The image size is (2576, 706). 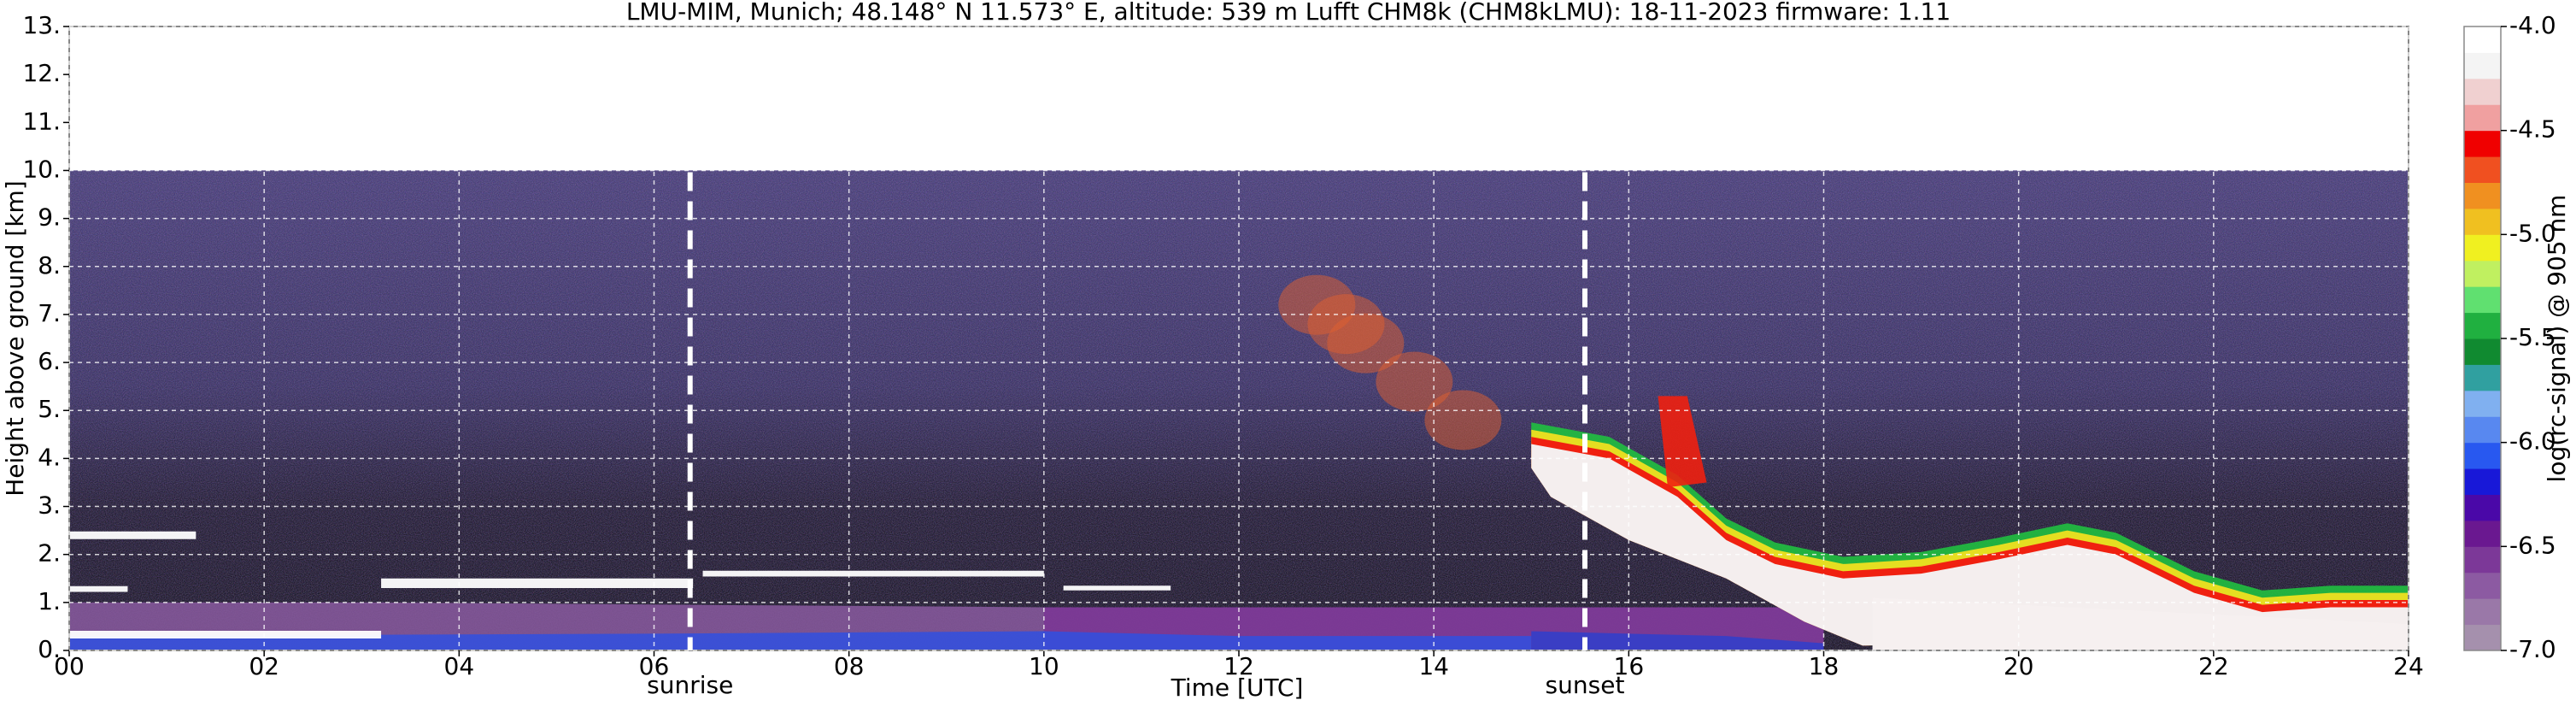 I want to click on y-tick-label: 11., so click(x=41, y=121).